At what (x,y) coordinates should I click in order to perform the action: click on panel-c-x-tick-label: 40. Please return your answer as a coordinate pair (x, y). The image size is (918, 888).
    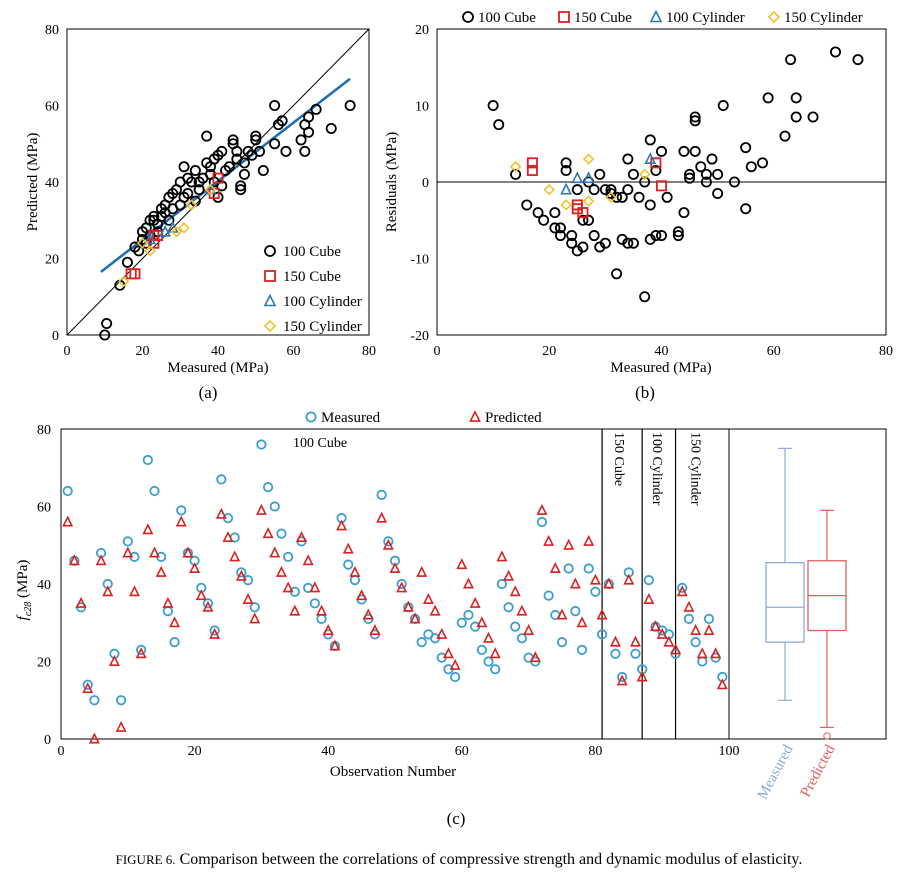
    Looking at the image, I should click on (328, 751).